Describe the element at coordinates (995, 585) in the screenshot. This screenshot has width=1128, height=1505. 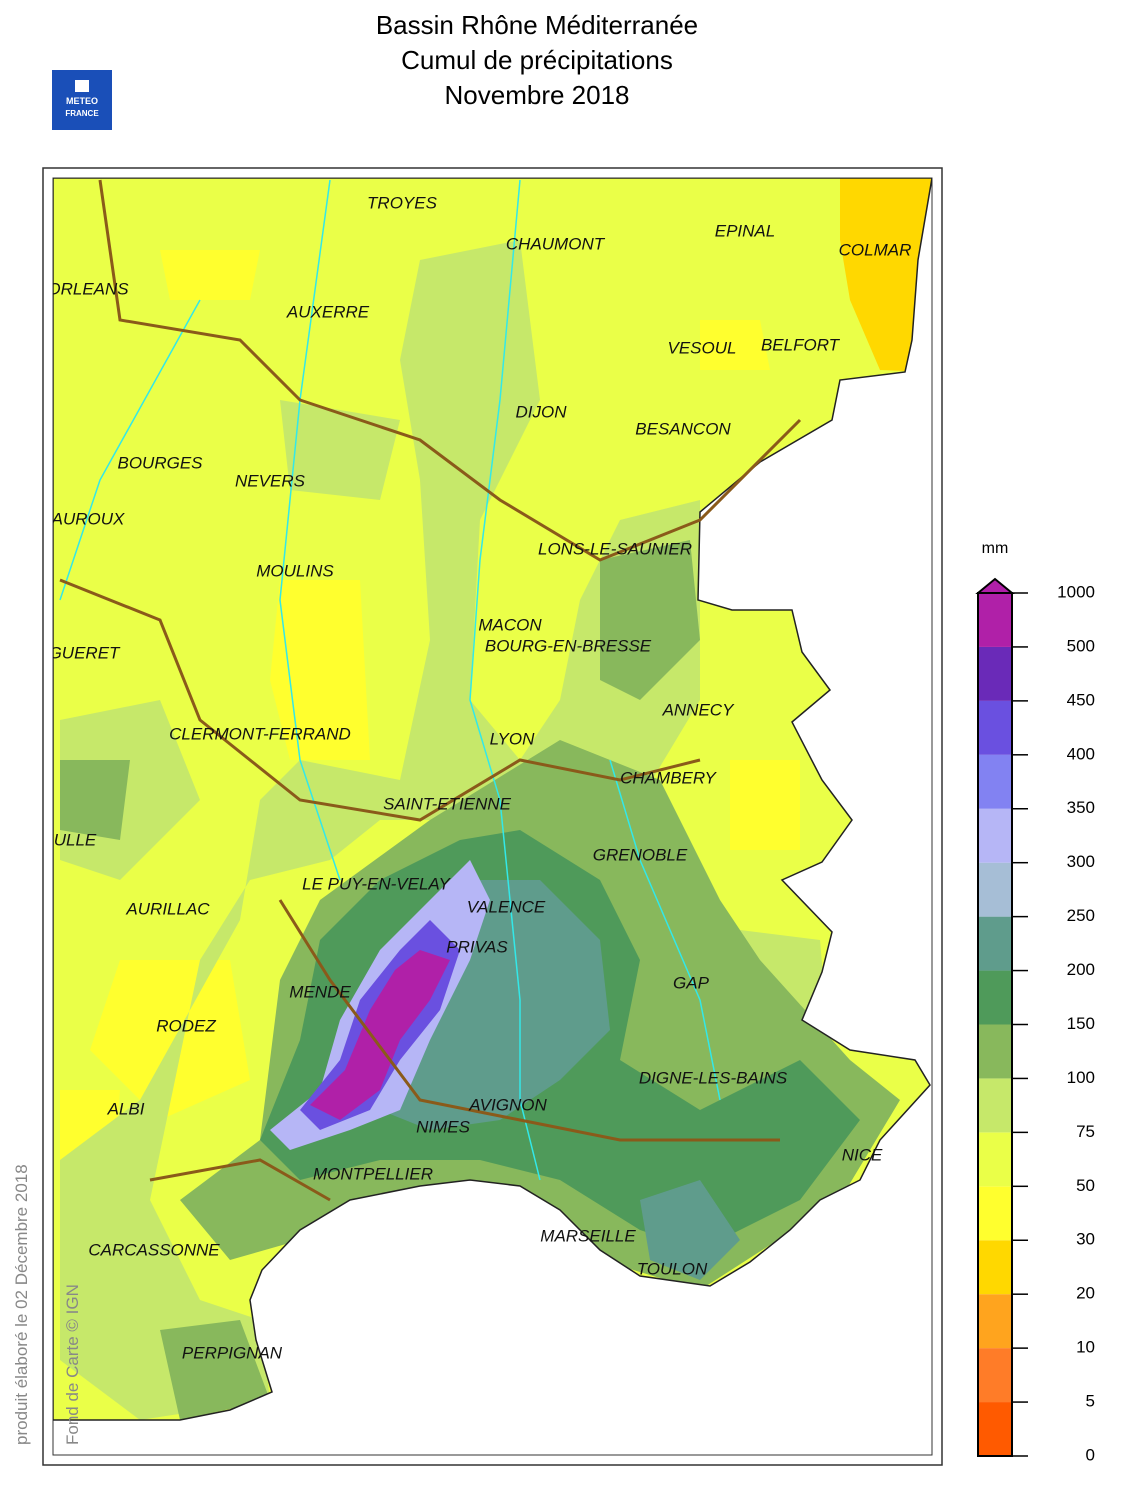
I see `legend-overflow-arrow` at that location.